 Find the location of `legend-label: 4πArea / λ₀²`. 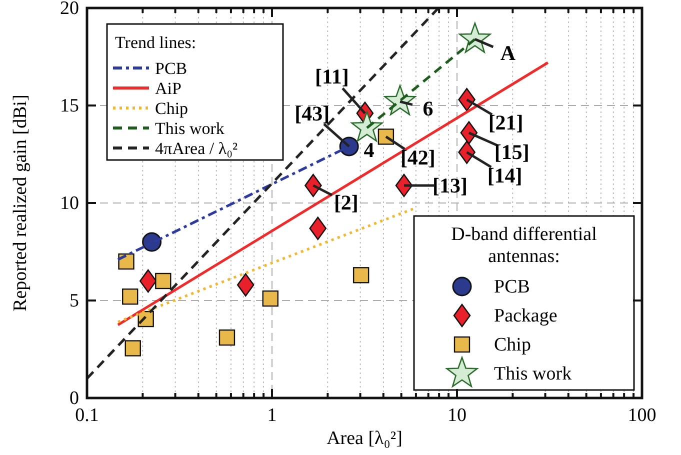

legend-label: 4πArea / λ₀² is located at coordinates (196, 148).